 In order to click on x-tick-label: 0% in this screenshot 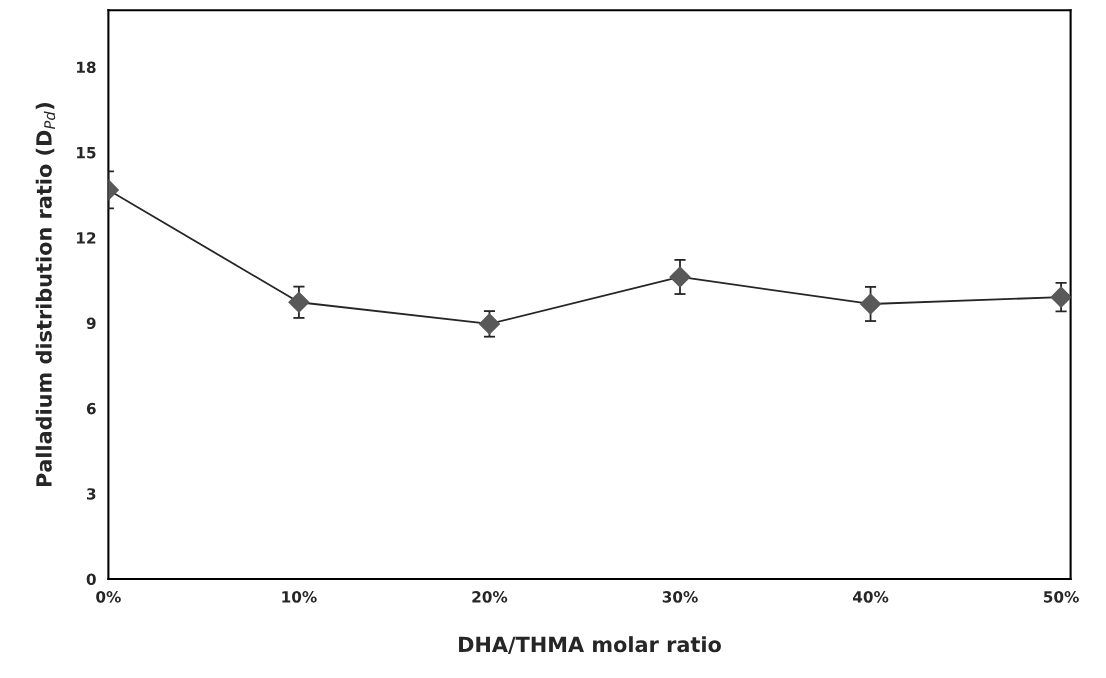, I will do `click(108, 597)`.